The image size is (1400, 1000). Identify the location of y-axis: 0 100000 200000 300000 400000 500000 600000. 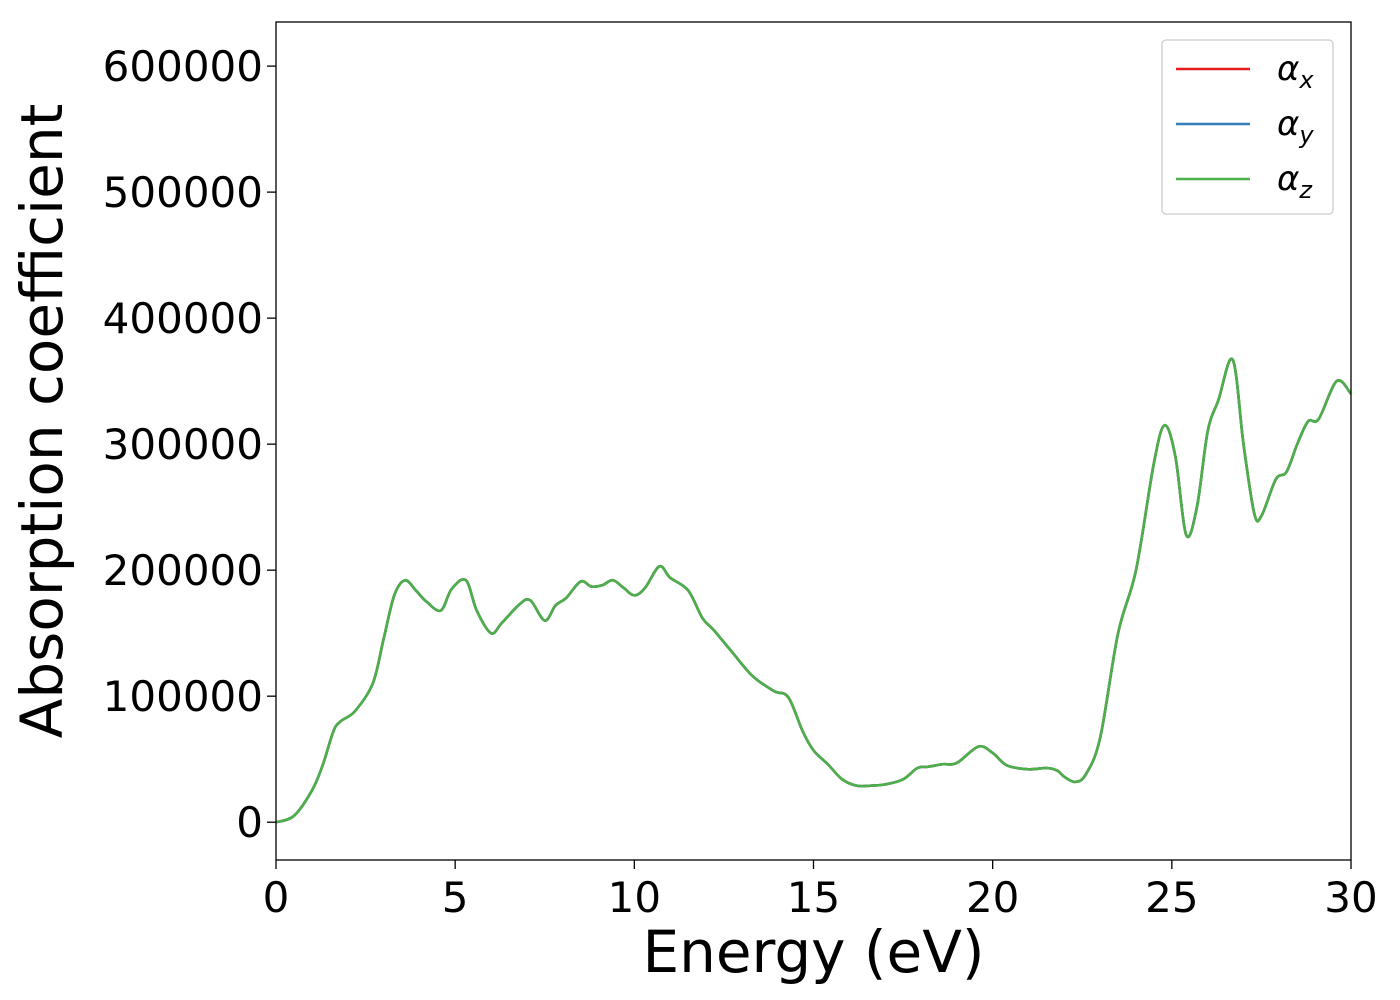
(189, 444).